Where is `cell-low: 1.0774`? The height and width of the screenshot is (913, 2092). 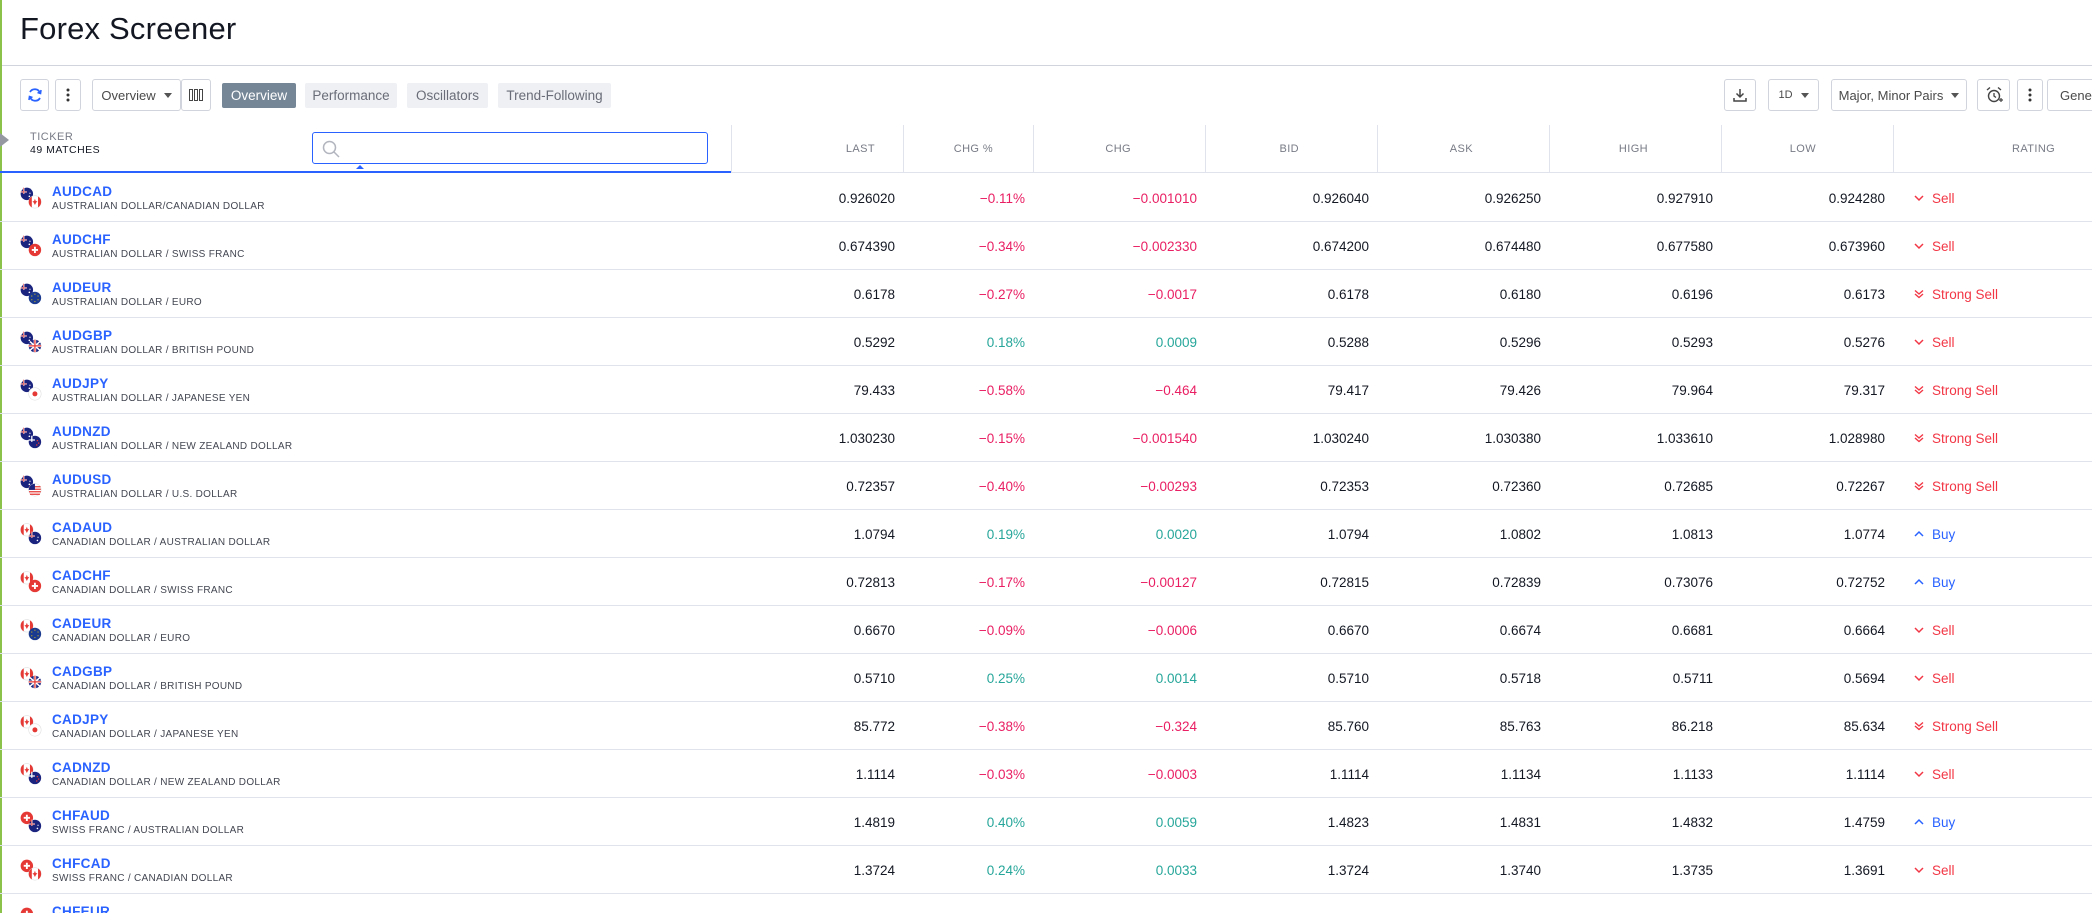
cell-low: 1.0774 is located at coordinates (1864, 534).